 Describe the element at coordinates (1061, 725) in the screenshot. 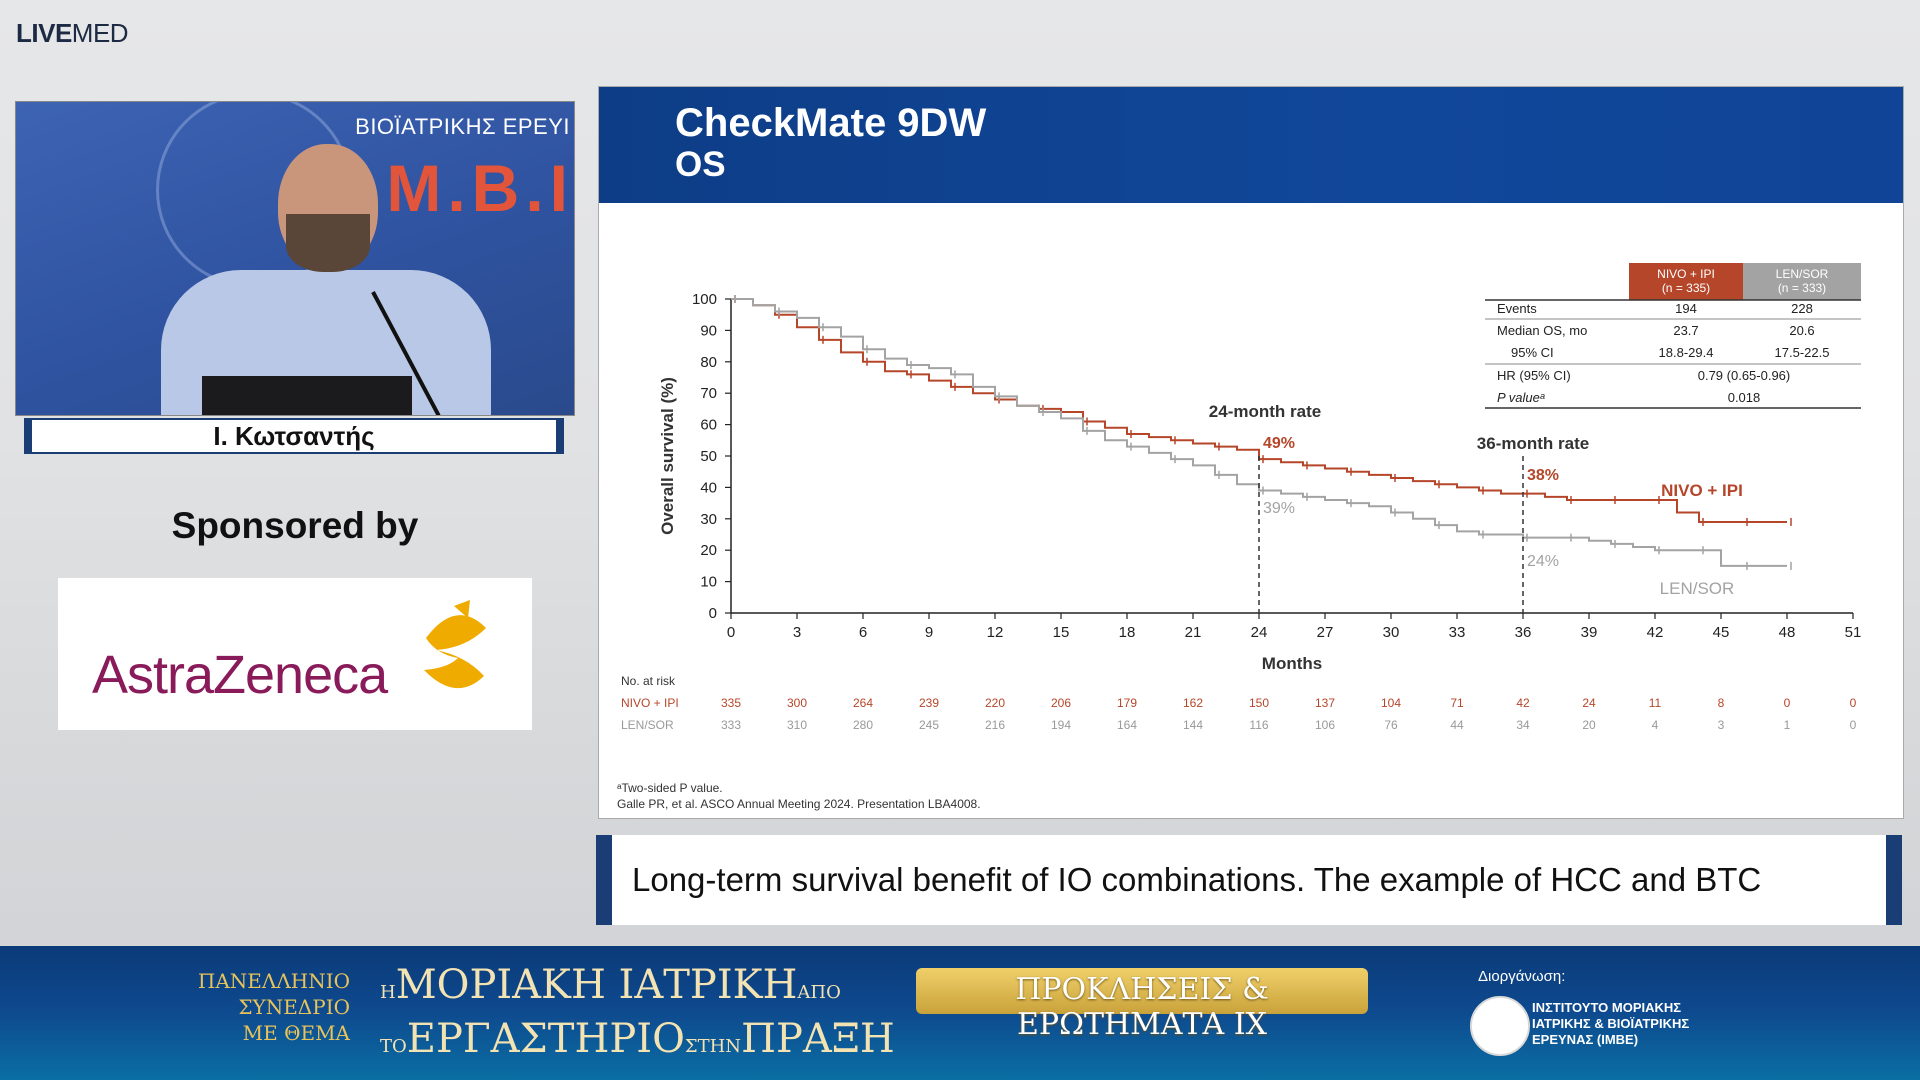

I see `risk-value: 194` at that location.